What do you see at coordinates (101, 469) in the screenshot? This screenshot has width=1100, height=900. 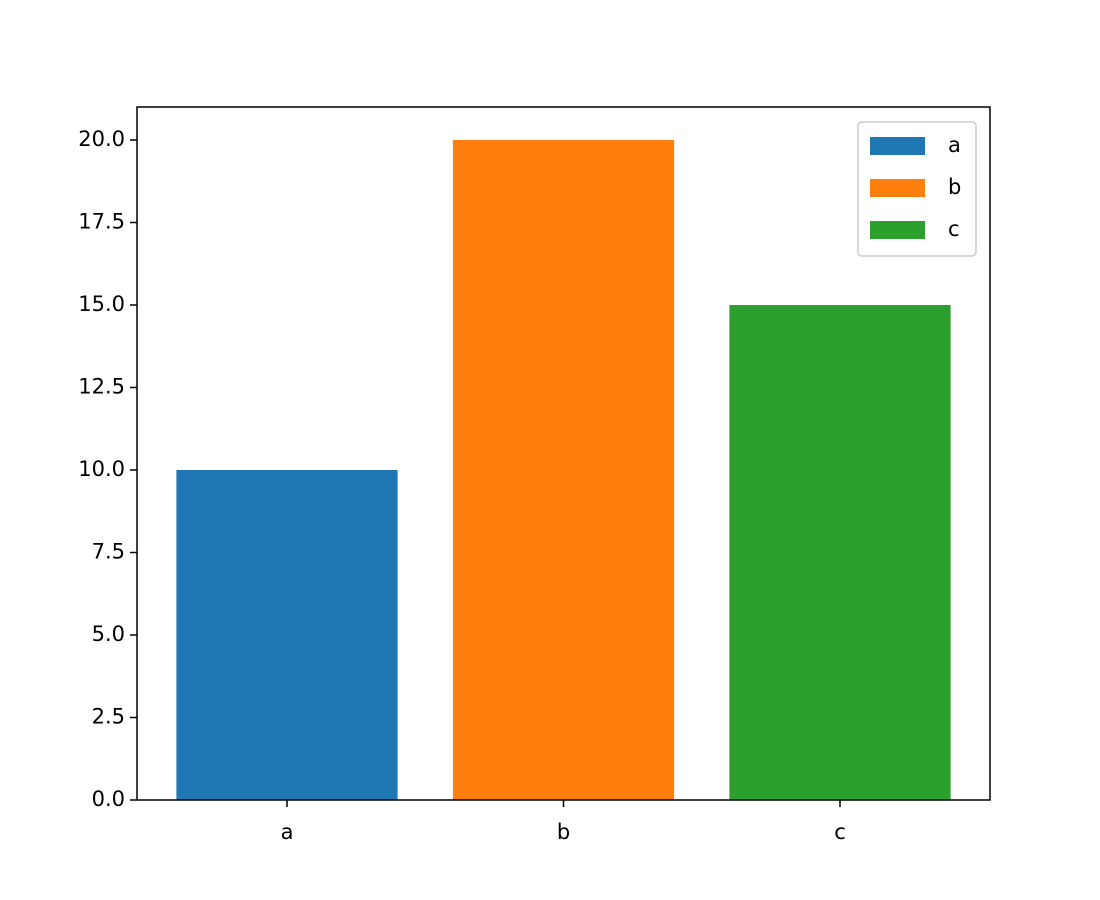 I see `y-tick-label: 10.0` at bounding box center [101, 469].